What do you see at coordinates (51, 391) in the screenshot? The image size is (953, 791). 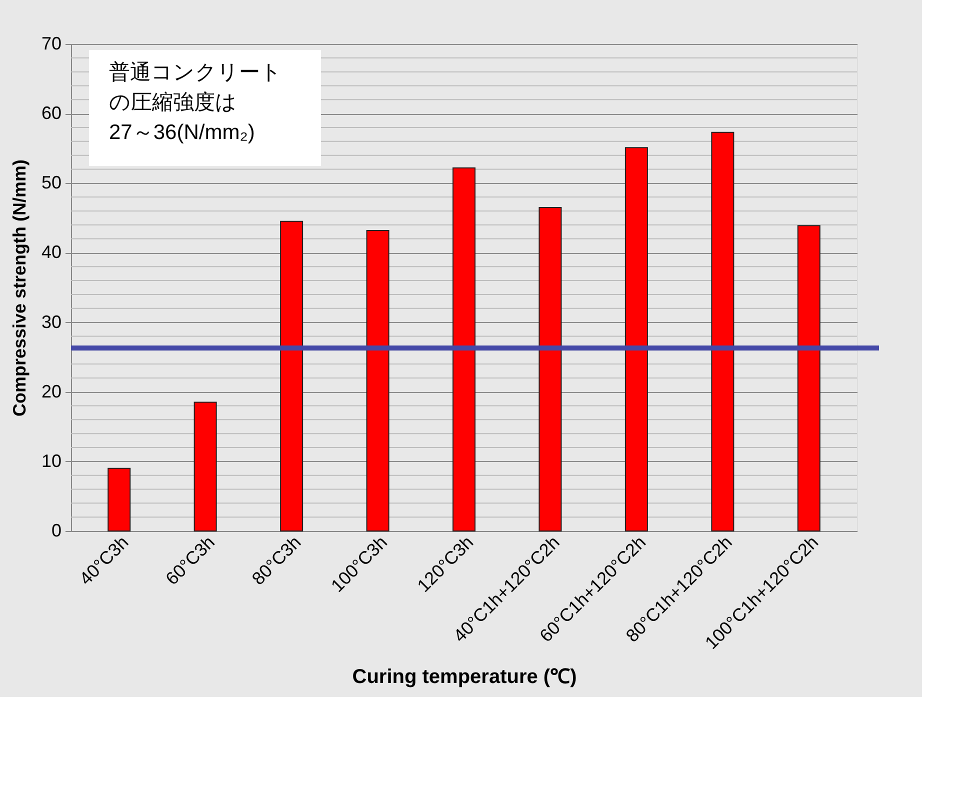 I see `y-tick-label: 20` at bounding box center [51, 391].